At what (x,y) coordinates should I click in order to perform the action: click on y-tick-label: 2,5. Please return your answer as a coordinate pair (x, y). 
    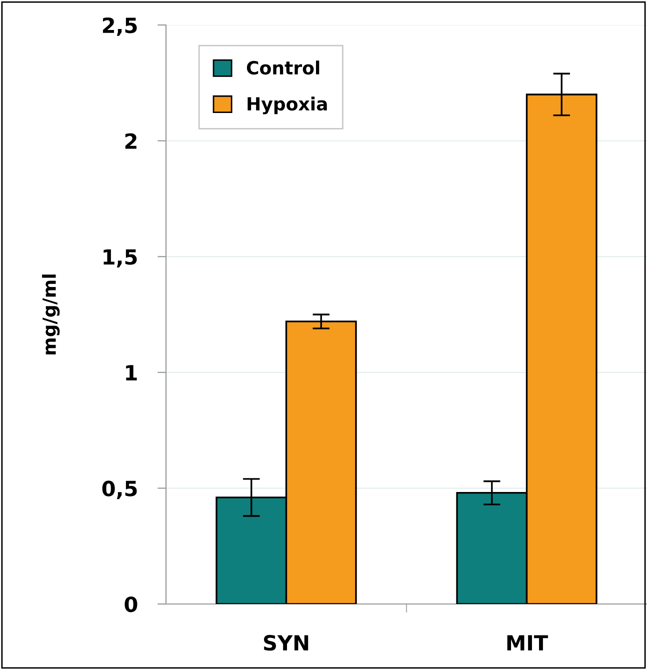
    Looking at the image, I should click on (119, 26).